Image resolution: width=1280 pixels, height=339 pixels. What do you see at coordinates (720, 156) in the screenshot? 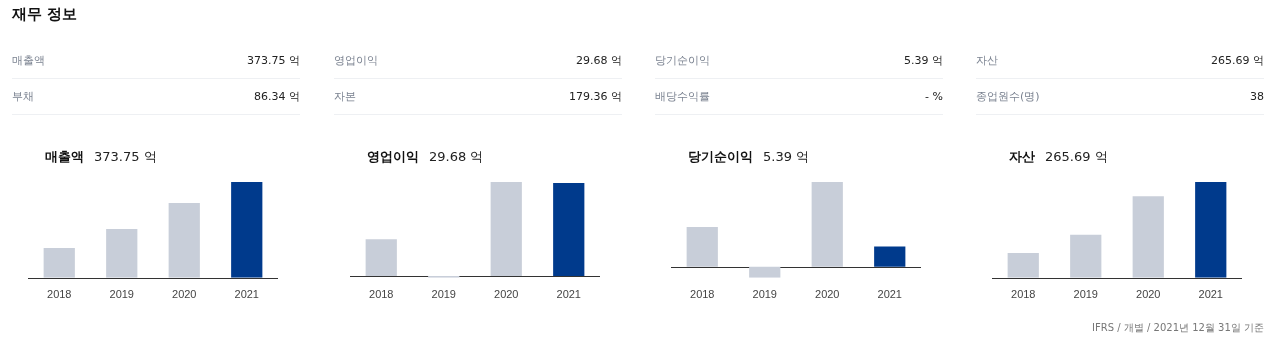
I see `chart-title: 당기순이익` at bounding box center [720, 156].